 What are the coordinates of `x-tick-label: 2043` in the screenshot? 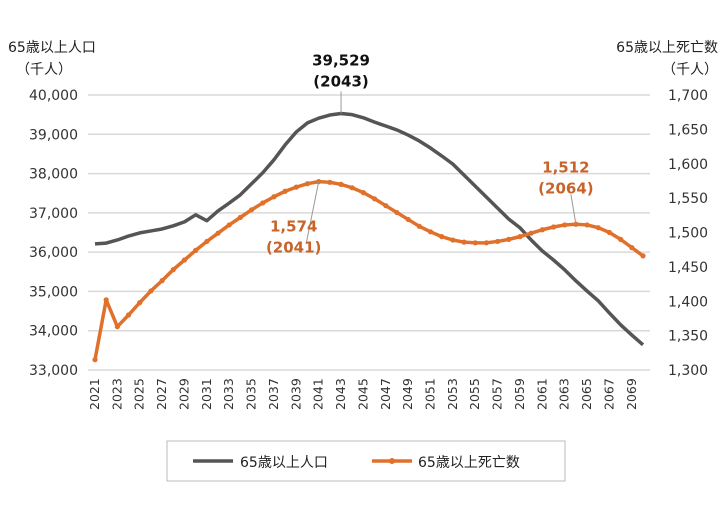 It's located at (340, 394).